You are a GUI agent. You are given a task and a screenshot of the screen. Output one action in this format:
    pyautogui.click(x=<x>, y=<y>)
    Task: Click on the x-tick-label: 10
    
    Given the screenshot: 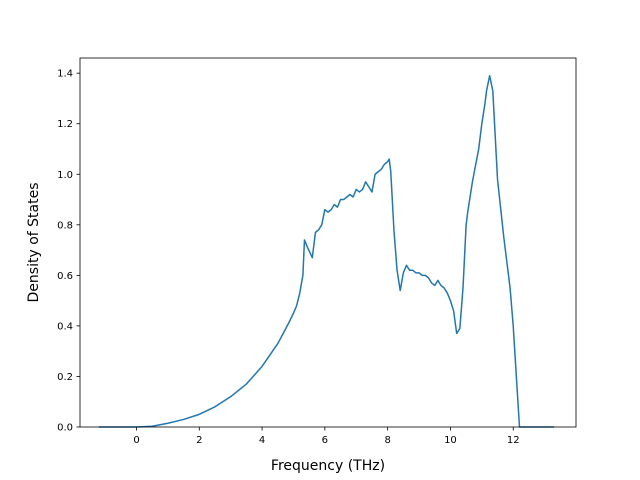 What is the action you would take?
    pyautogui.click(x=450, y=440)
    